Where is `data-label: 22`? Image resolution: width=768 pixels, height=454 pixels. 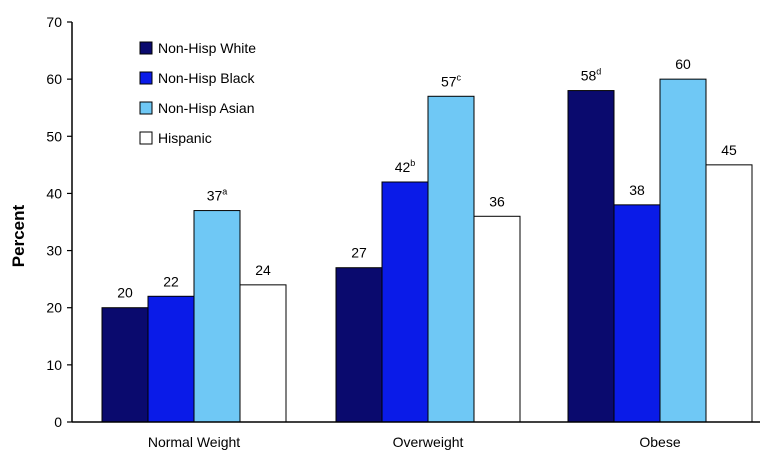
data-label: 22 is located at coordinates (171, 281).